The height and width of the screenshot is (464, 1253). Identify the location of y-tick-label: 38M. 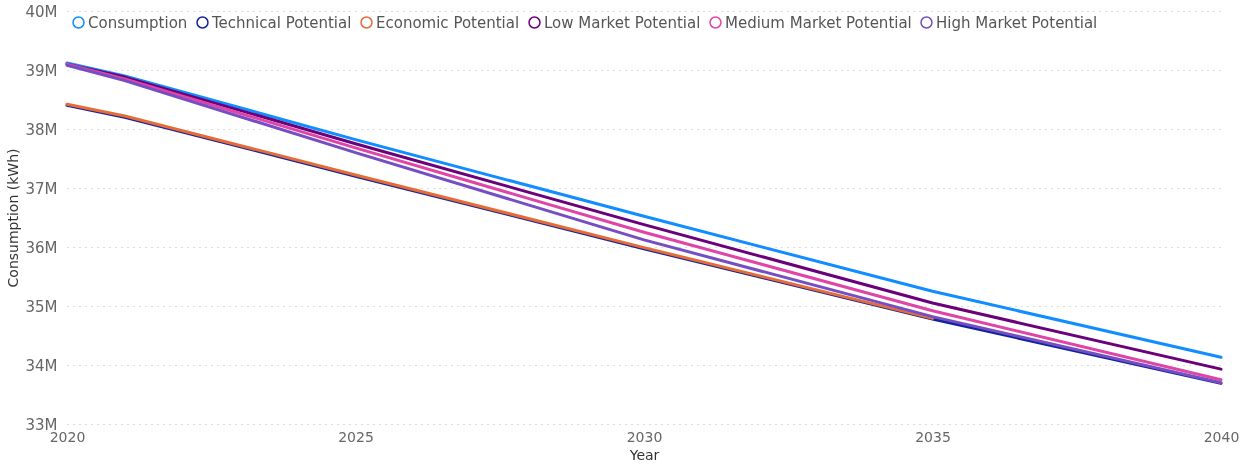
(41, 129).